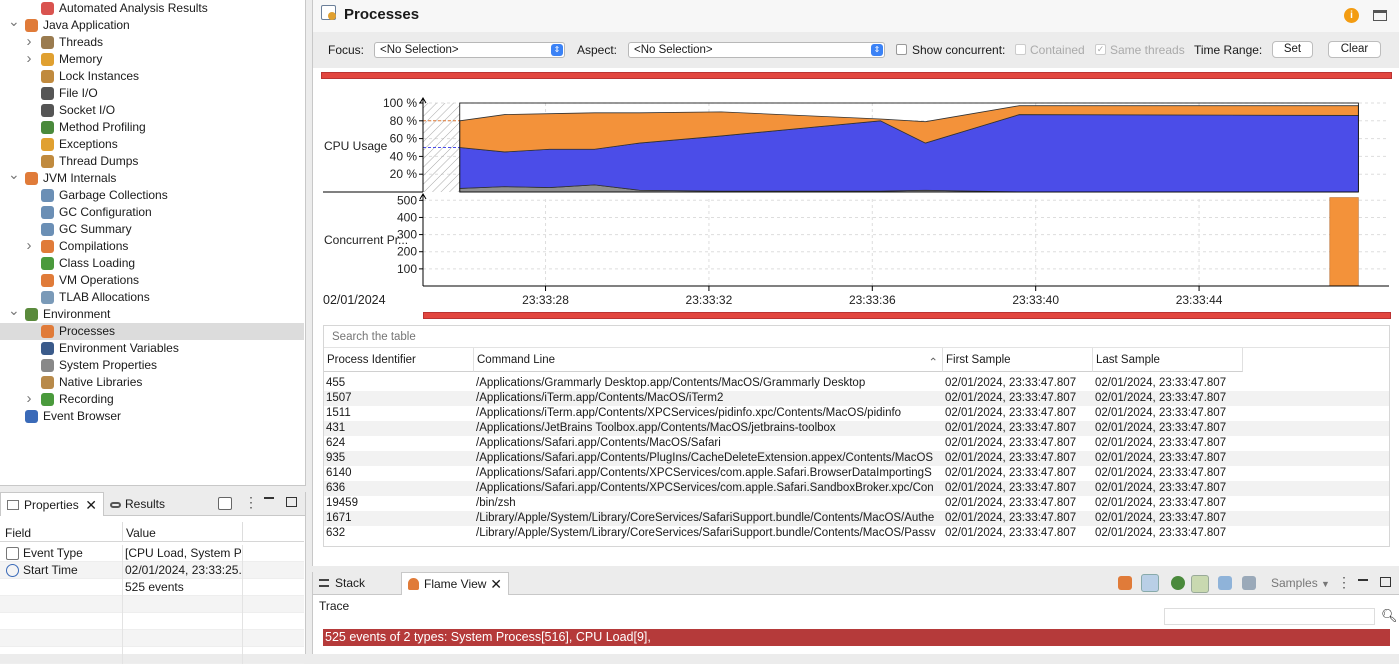 Image resolution: width=1399 pixels, height=664 pixels. What do you see at coordinates (47, 246) in the screenshot?
I see `compilations-icon` at bounding box center [47, 246].